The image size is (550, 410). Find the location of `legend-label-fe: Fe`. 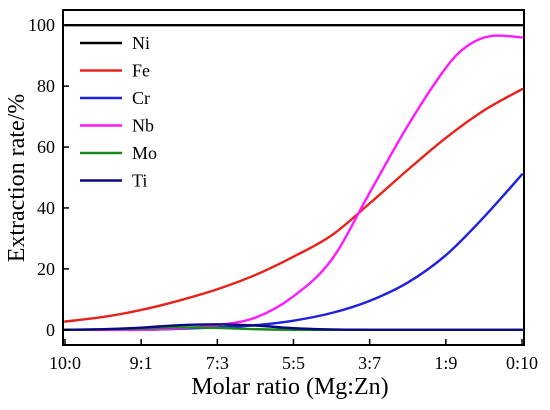

legend-label-fe: Fe is located at coordinates (141, 71).